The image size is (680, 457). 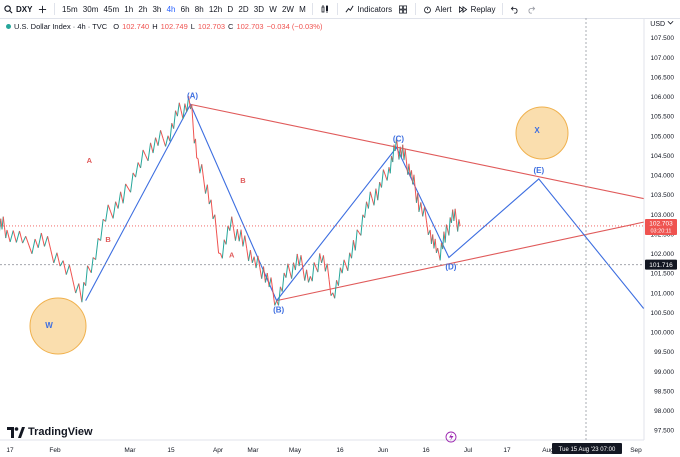 I want to click on x-tick-label: Feb, so click(x=55, y=450).